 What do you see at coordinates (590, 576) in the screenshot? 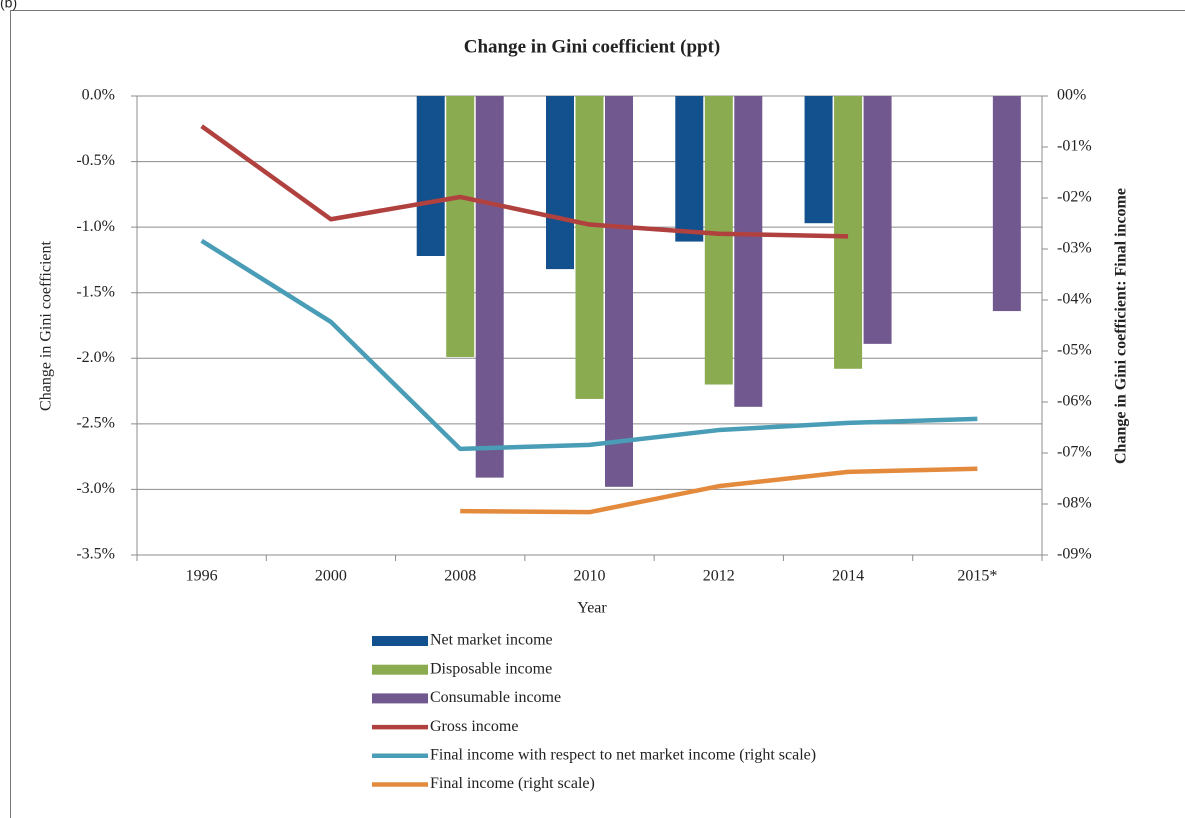
I see `x-tick-label: 2010` at bounding box center [590, 576].